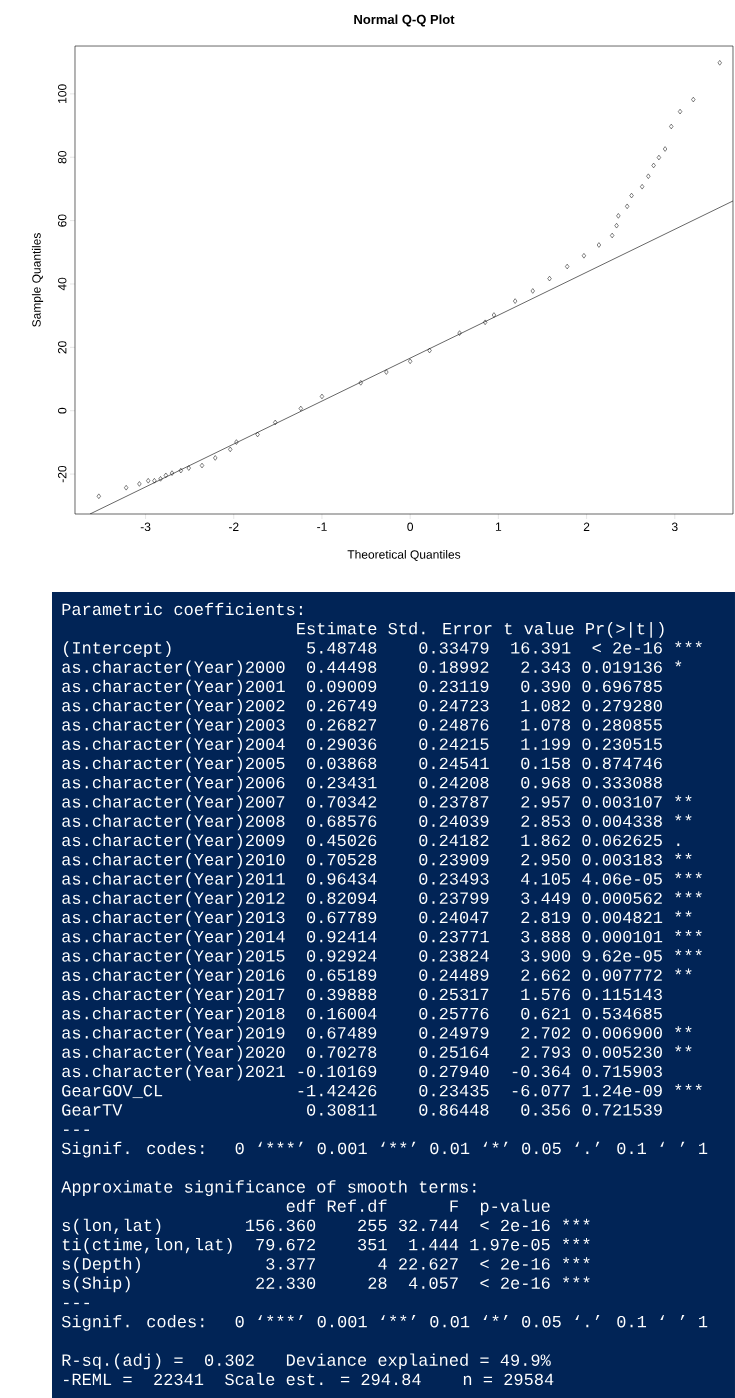 Image resolution: width=735 pixels, height=1398 pixels. What do you see at coordinates (480, 629) in the screenshot?
I see `text: Estimate Std. Error t value Pr(>|t|)` at bounding box center [480, 629].